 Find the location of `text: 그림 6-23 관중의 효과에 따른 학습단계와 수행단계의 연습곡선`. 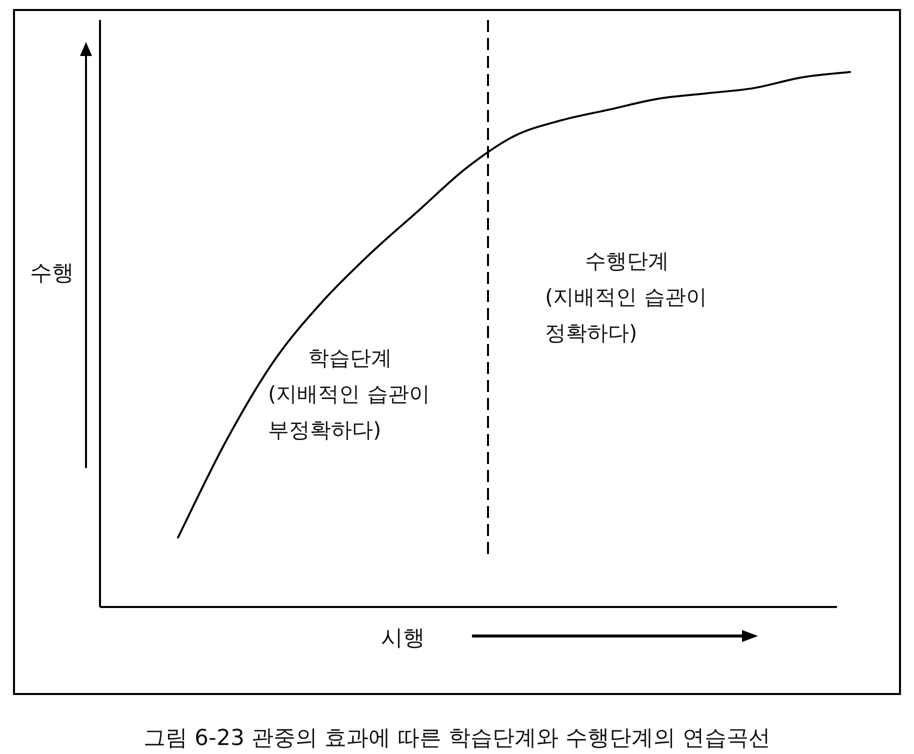

text: 그림 6-23 관중의 효과에 따른 학습단계와 수행단계의 연습곡선 is located at coordinates (457, 738).